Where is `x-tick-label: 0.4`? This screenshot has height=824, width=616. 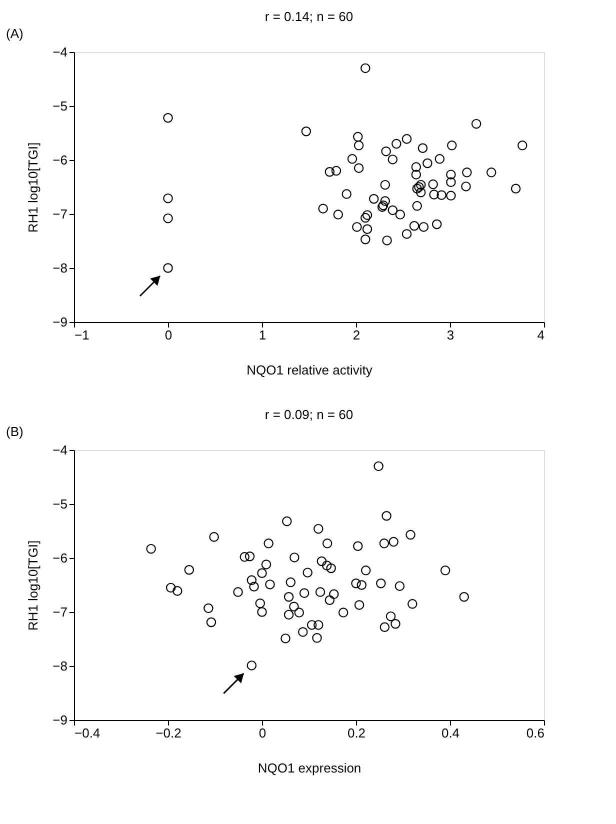
x-tick-label: 0.4 is located at coordinates (450, 733).